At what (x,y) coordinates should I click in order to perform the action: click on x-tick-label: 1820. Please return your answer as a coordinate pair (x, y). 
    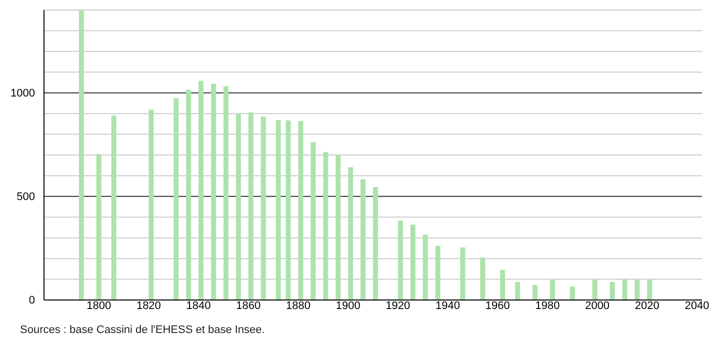
    Looking at the image, I should click on (148, 306).